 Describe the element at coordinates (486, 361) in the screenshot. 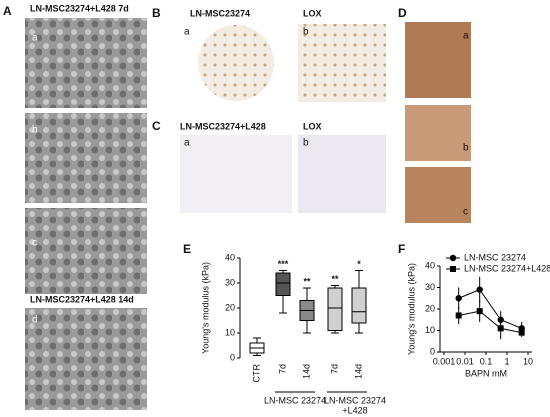

I see `x-tick-label: 0.1` at that location.